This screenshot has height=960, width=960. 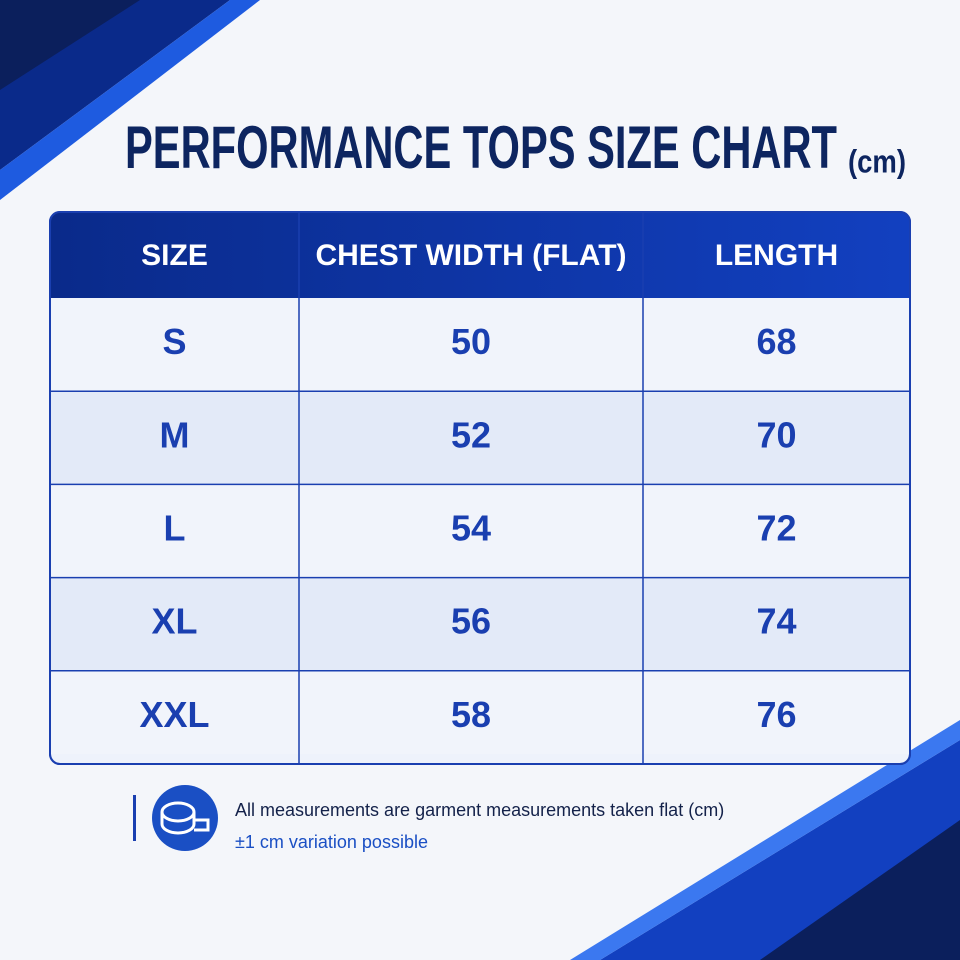 What do you see at coordinates (174, 714) in the screenshot?
I see `size-label: XXL` at bounding box center [174, 714].